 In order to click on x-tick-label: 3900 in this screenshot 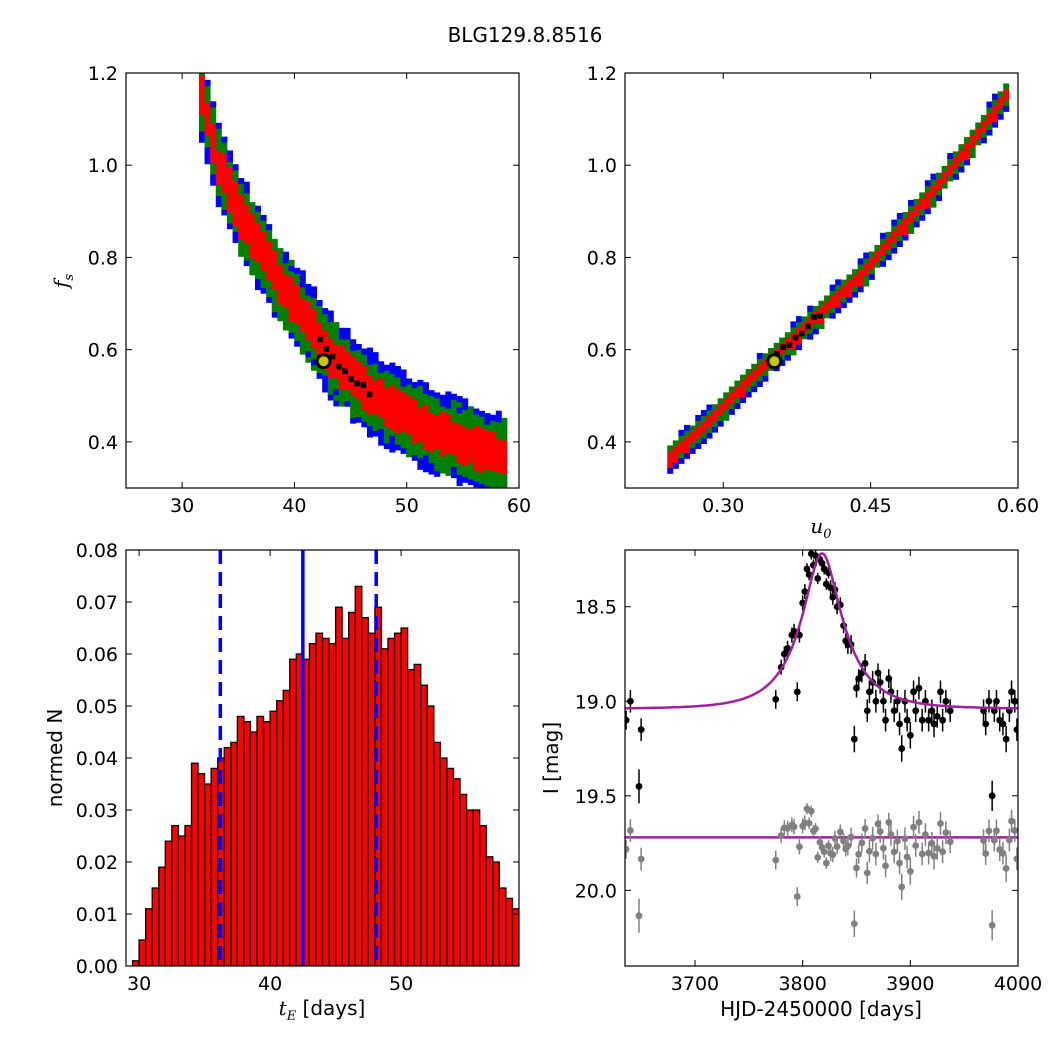, I will do `click(910, 984)`.